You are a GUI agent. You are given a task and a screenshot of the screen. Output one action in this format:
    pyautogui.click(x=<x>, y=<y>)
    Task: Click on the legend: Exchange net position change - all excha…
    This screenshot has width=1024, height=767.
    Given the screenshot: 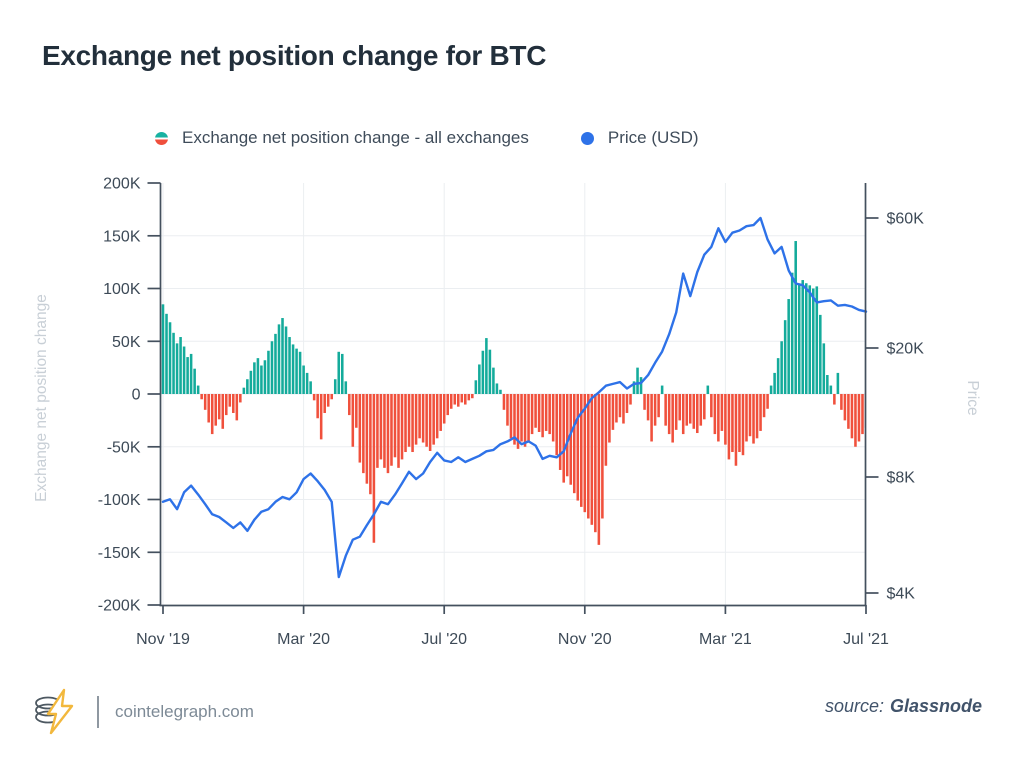 What is the action you would take?
    pyautogui.click(x=427, y=138)
    